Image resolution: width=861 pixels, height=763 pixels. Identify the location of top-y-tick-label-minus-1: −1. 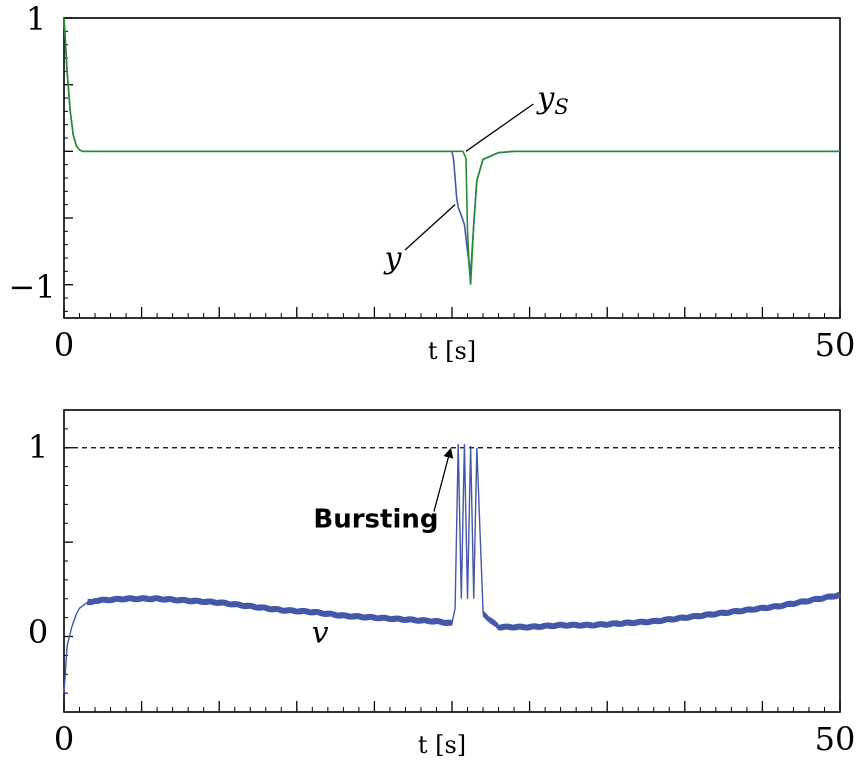
(31, 287).